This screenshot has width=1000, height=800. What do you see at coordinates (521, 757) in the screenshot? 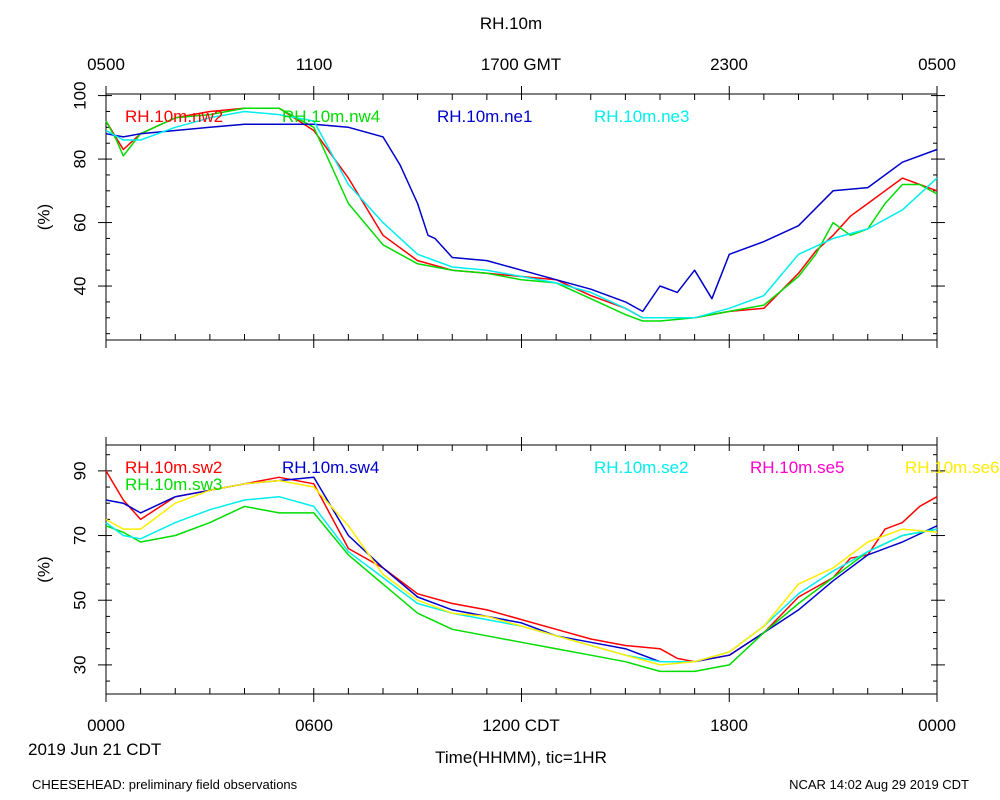
I see `x-axis-label: Time(HHMM), tic=1HR` at bounding box center [521, 757].